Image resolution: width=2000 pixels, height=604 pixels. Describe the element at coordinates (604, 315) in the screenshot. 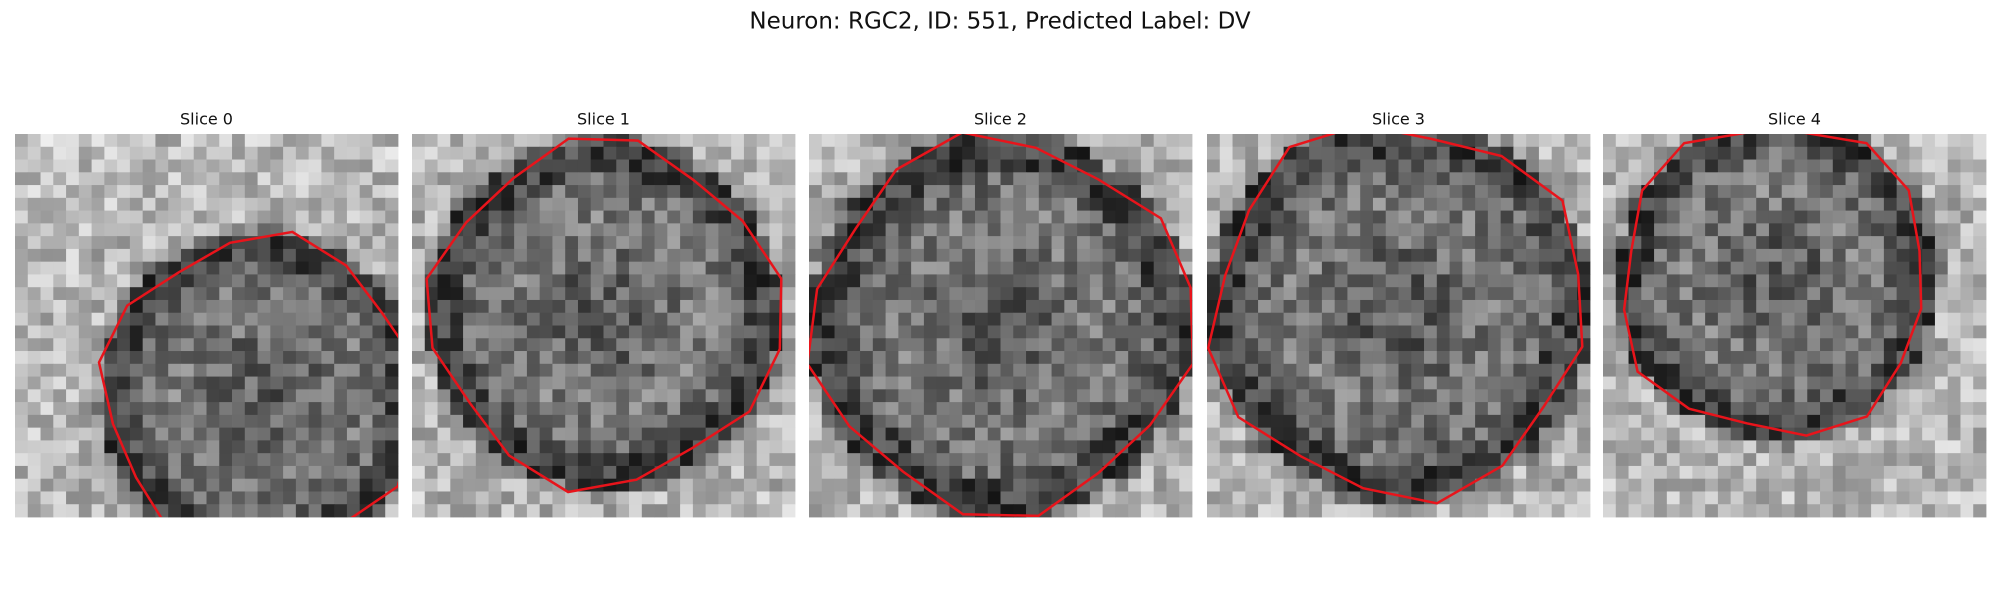

I see `contour` at that location.